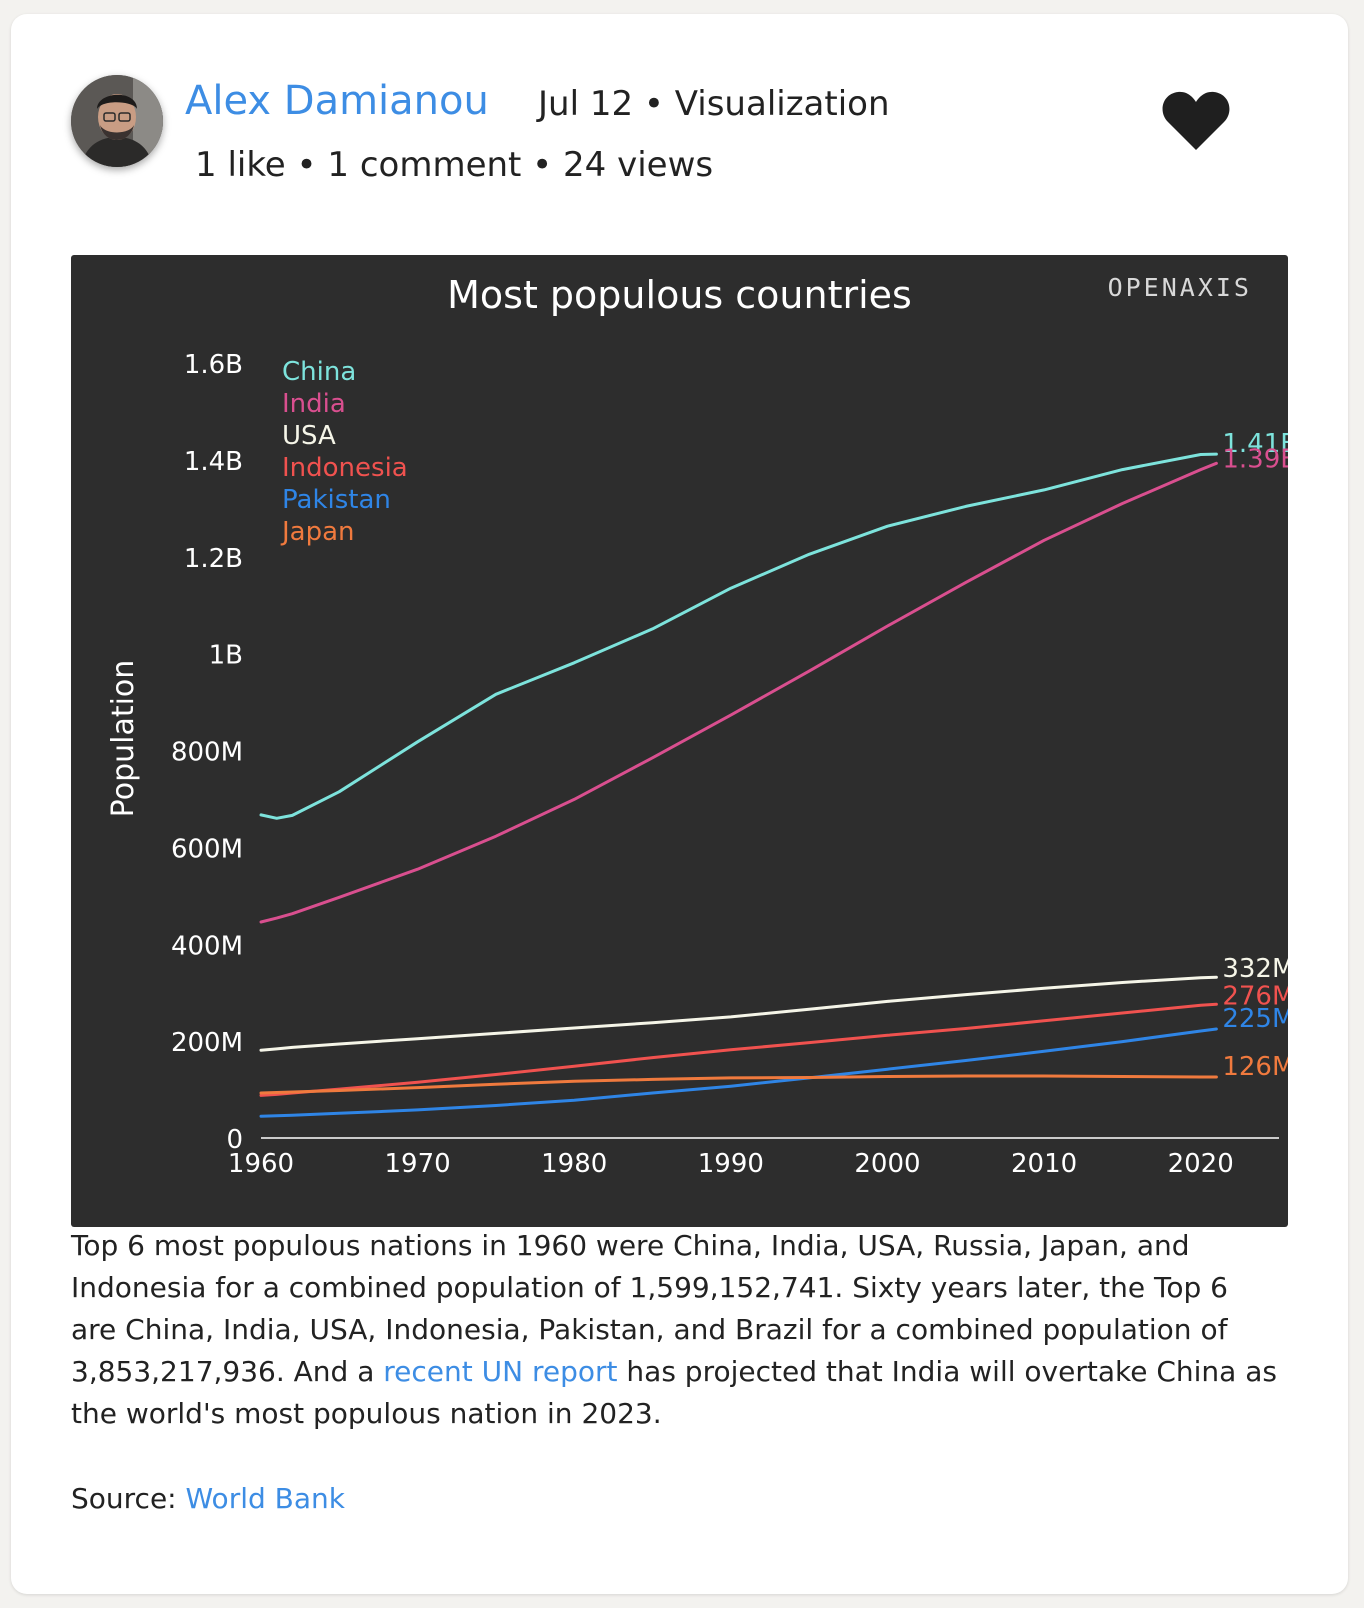 The image size is (1364, 1608). What do you see at coordinates (1255, 1019) in the screenshot?
I see `end-value-label: 225M` at bounding box center [1255, 1019].